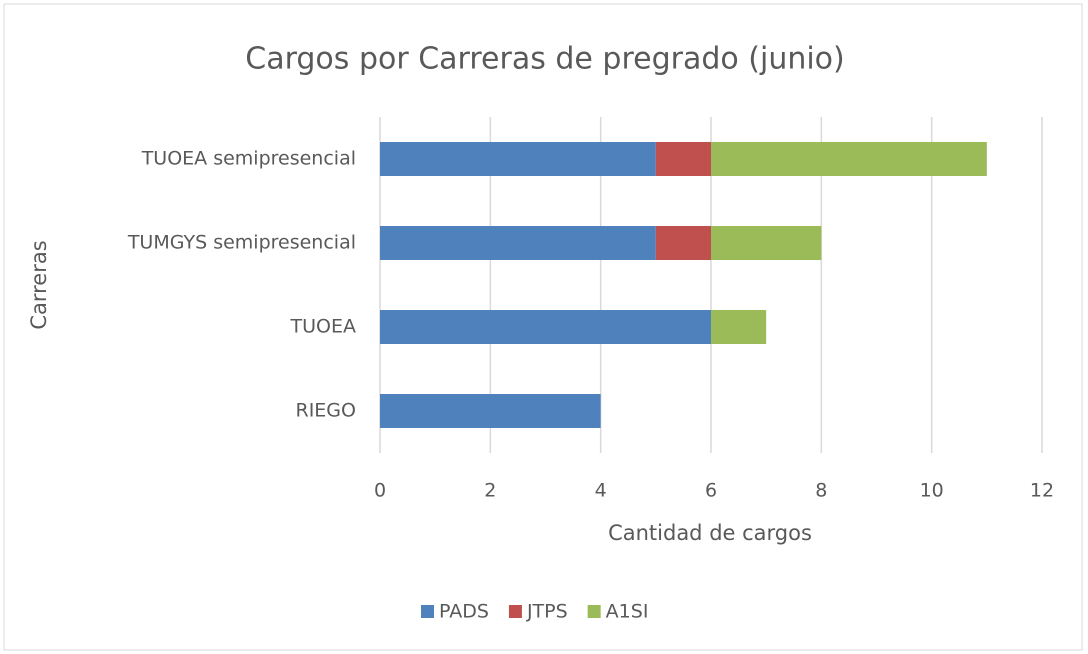  What do you see at coordinates (821, 491) in the screenshot?
I see `x-tick-label: 8` at bounding box center [821, 491].